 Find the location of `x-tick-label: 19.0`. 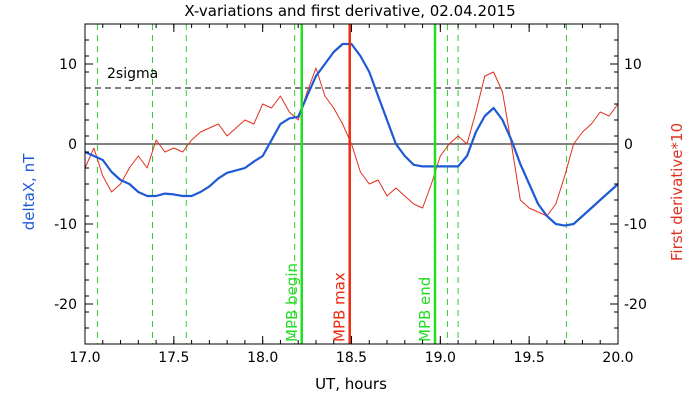

x-tick-label: 19.0 is located at coordinates (440, 358).